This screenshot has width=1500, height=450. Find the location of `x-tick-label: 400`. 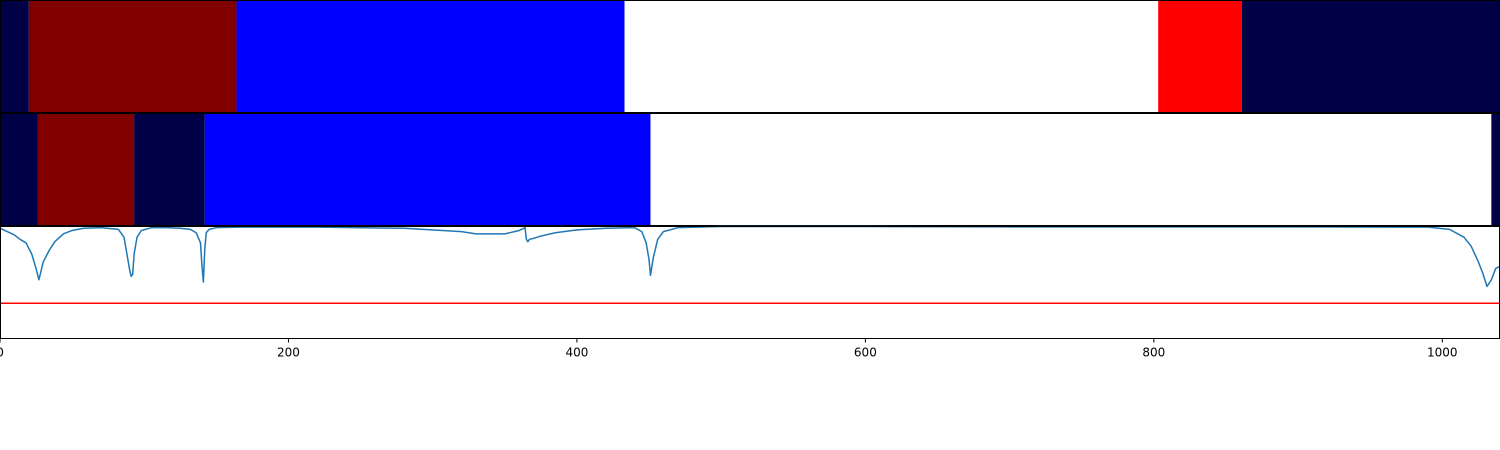

x-tick-label: 400 is located at coordinates (576, 353).